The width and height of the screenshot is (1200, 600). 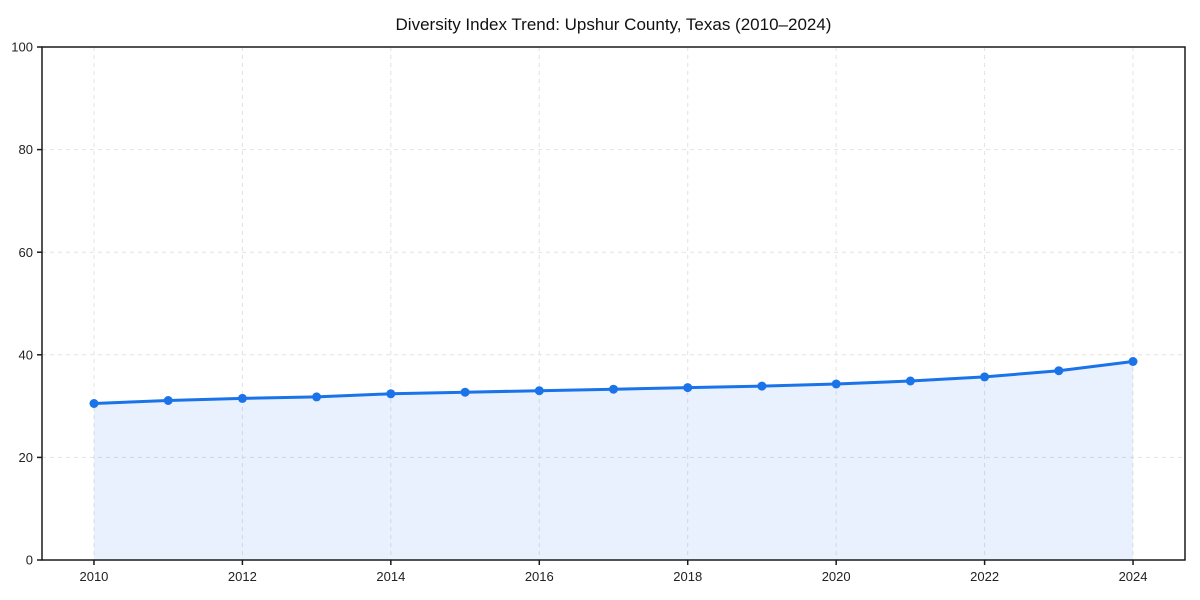 What do you see at coordinates (26, 252) in the screenshot?
I see `y-tick-label: 60` at bounding box center [26, 252].